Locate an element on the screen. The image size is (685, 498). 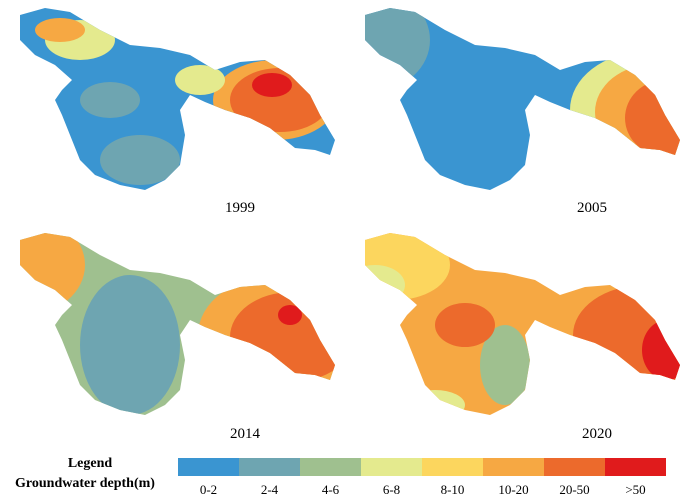
legend-label: 20-50 is located at coordinates (574, 489).